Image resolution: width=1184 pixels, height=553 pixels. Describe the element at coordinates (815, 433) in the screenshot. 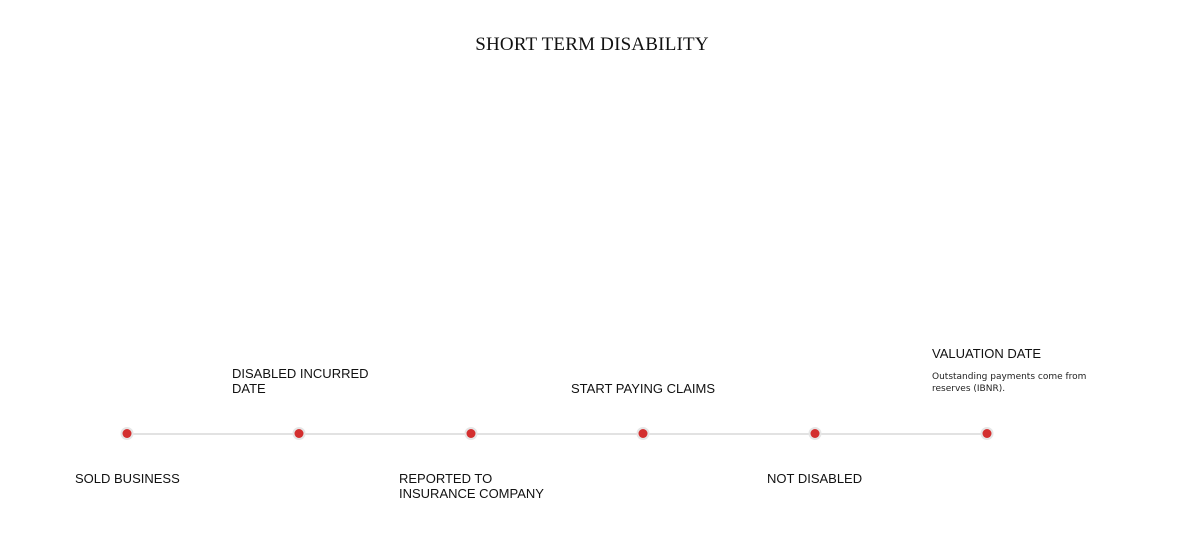

I see `timeline-marker-not-disabled` at that location.